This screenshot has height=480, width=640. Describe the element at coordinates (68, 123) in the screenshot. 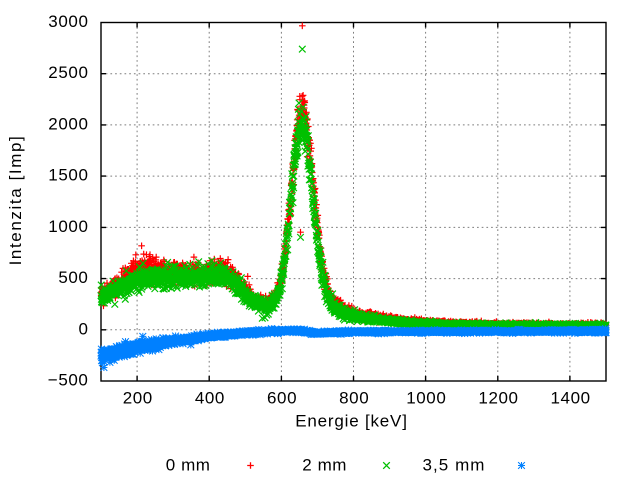

I see `svg-text: 2000` at that location.